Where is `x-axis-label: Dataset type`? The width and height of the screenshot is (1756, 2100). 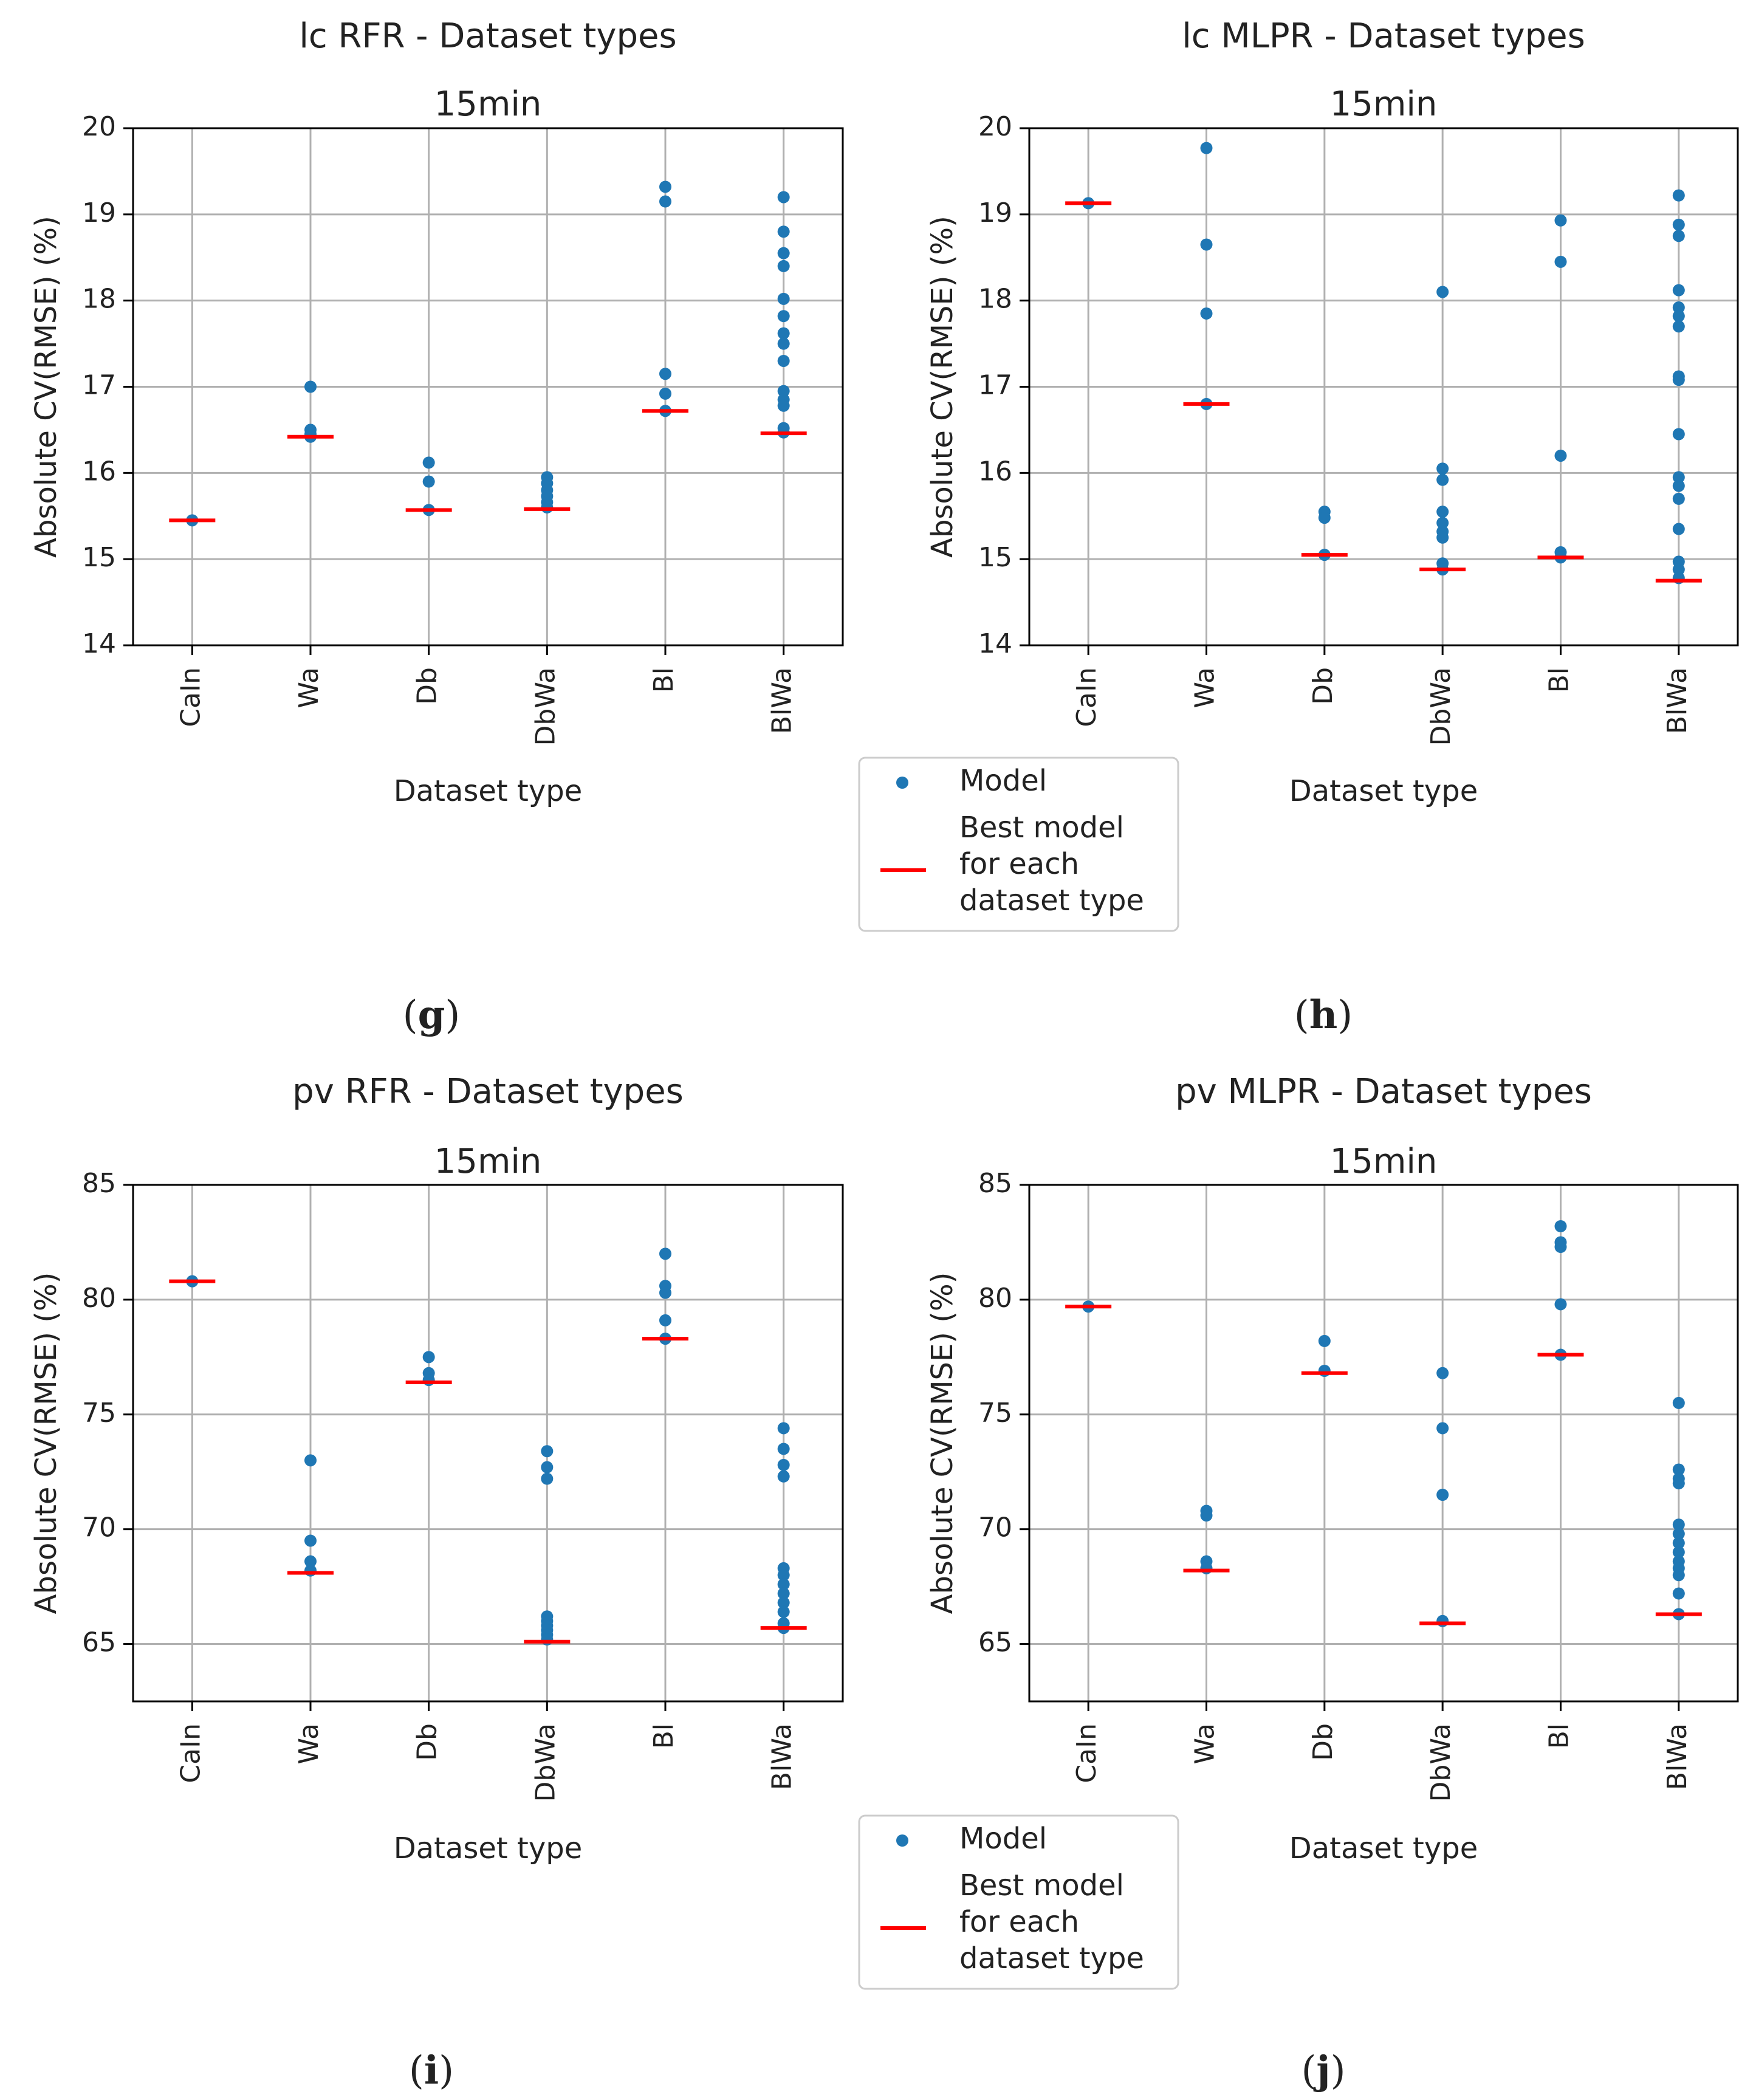 x-axis-label: Dataset type is located at coordinates (488, 1848).